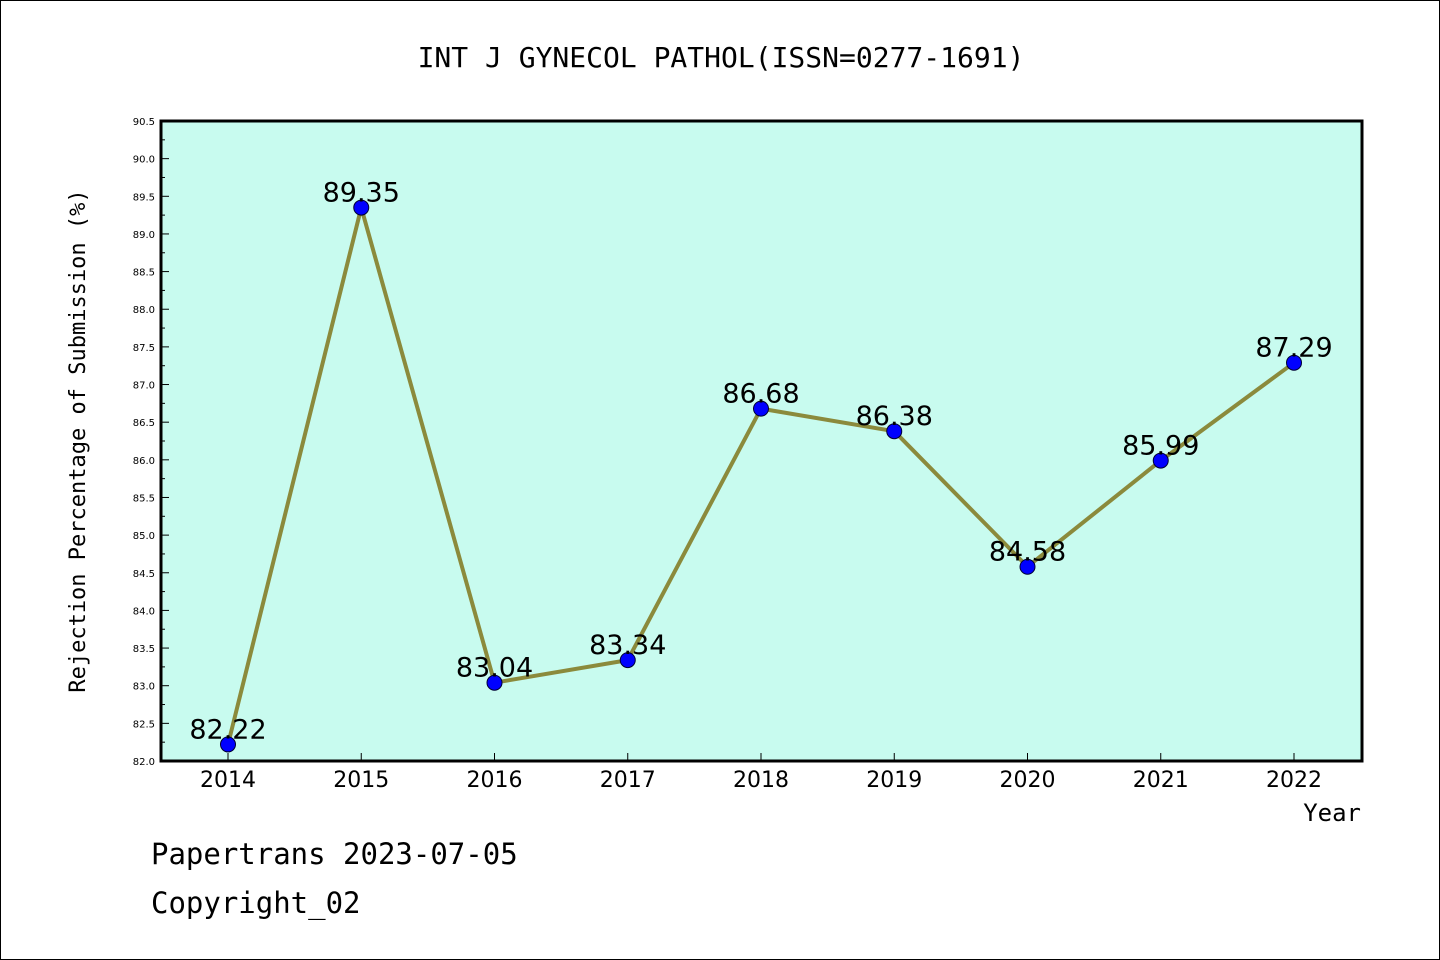 Image resolution: width=1440 pixels, height=960 pixels. I want to click on data-label: 83.04, so click(494, 668).